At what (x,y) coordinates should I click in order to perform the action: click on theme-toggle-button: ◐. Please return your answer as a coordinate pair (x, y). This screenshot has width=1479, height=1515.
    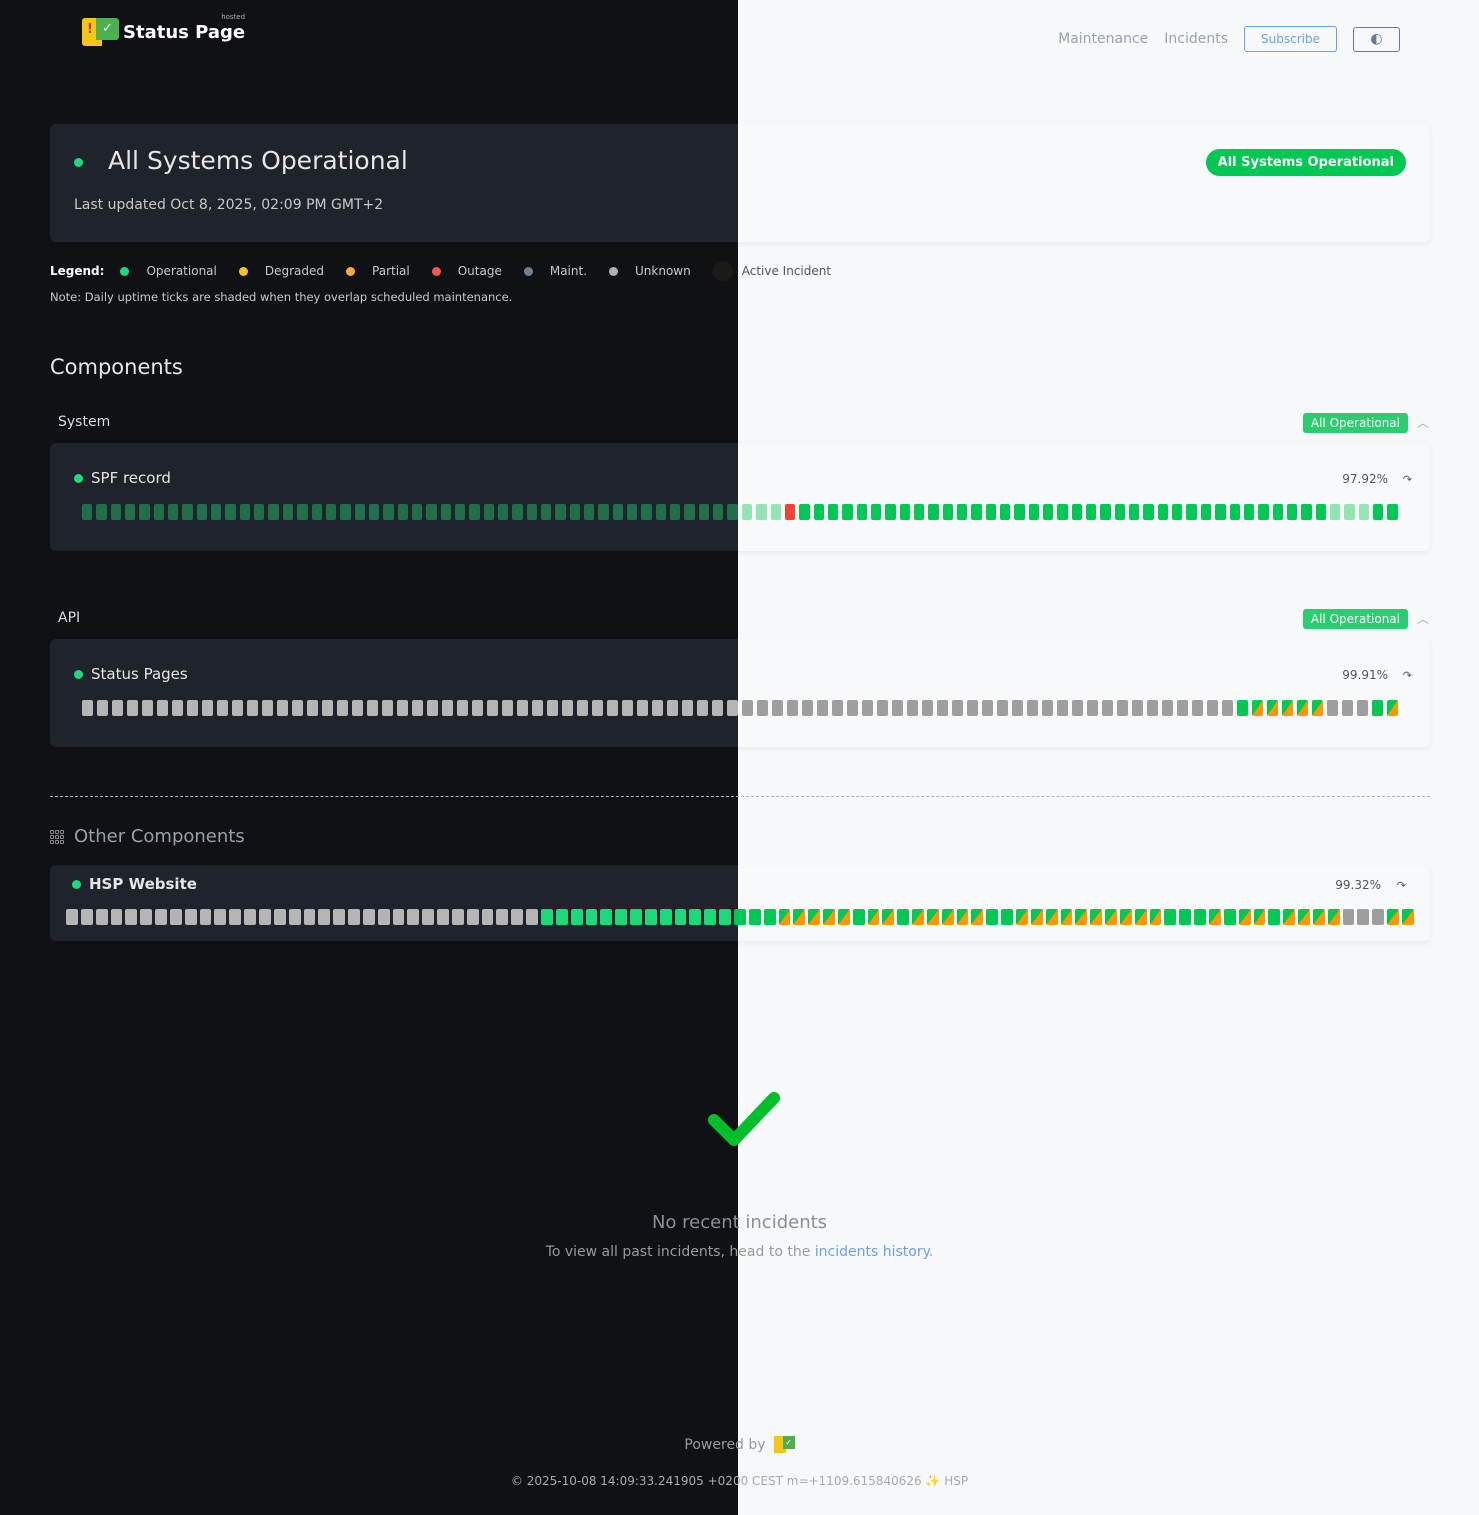
    Looking at the image, I should click on (1376, 39).